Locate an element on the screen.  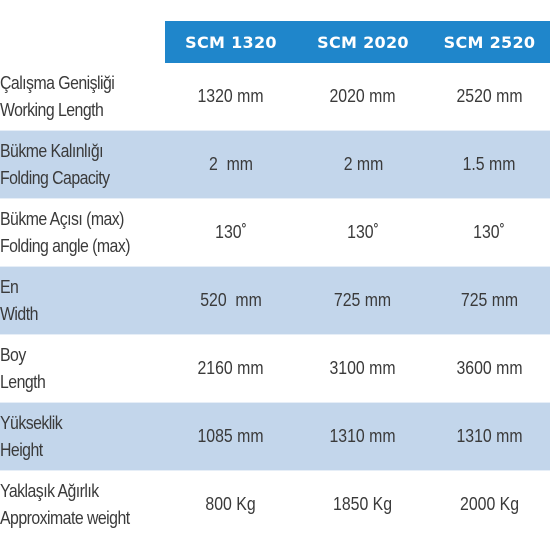
table-cell: 520 mm is located at coordinates (231, 300).